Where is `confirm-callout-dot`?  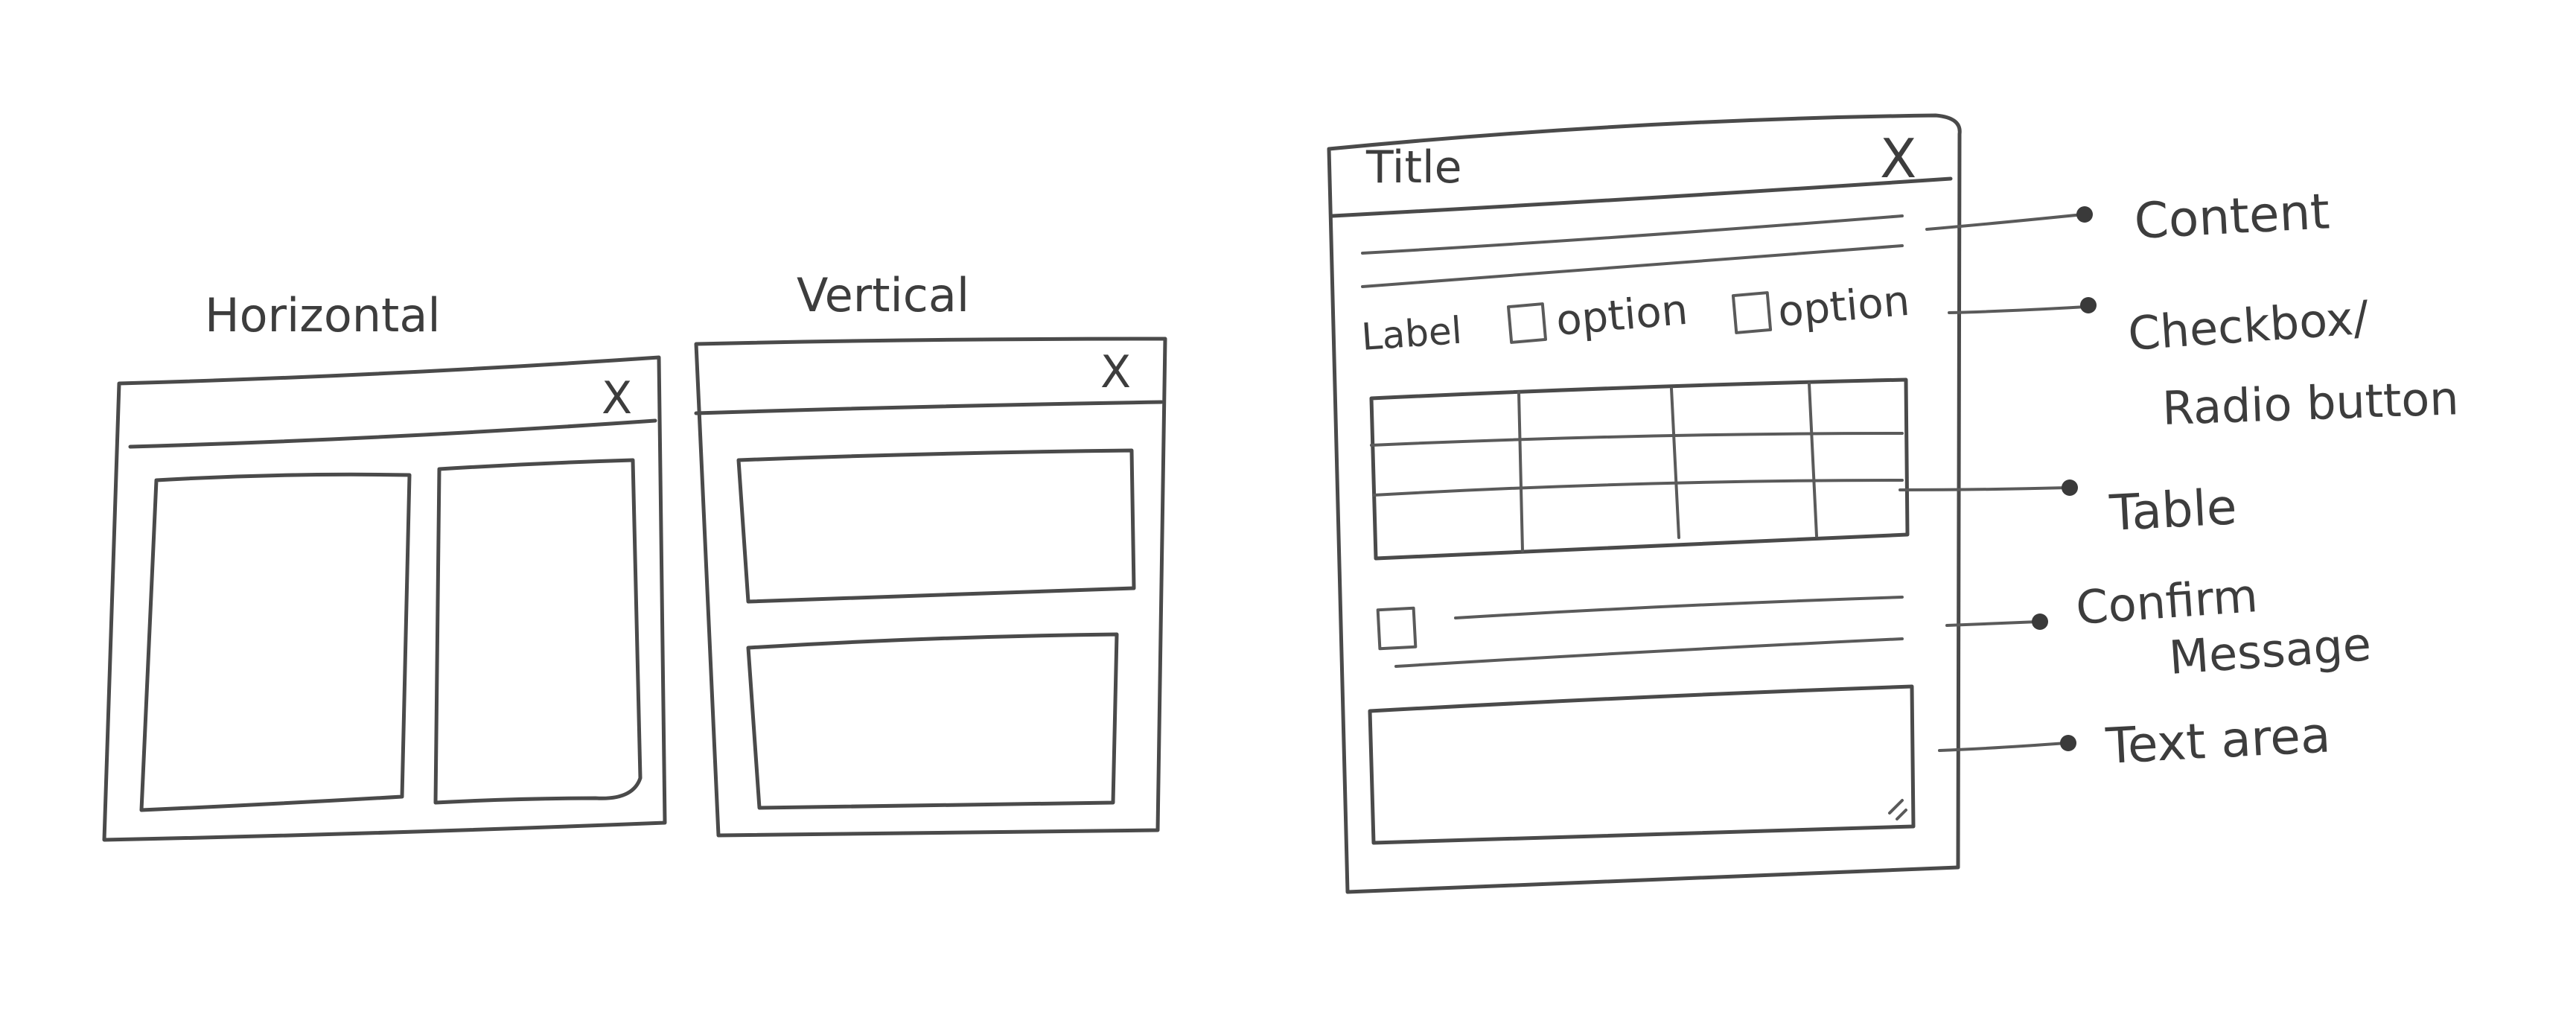 confirm-callout-dot is located at coordinates (2040, 622).